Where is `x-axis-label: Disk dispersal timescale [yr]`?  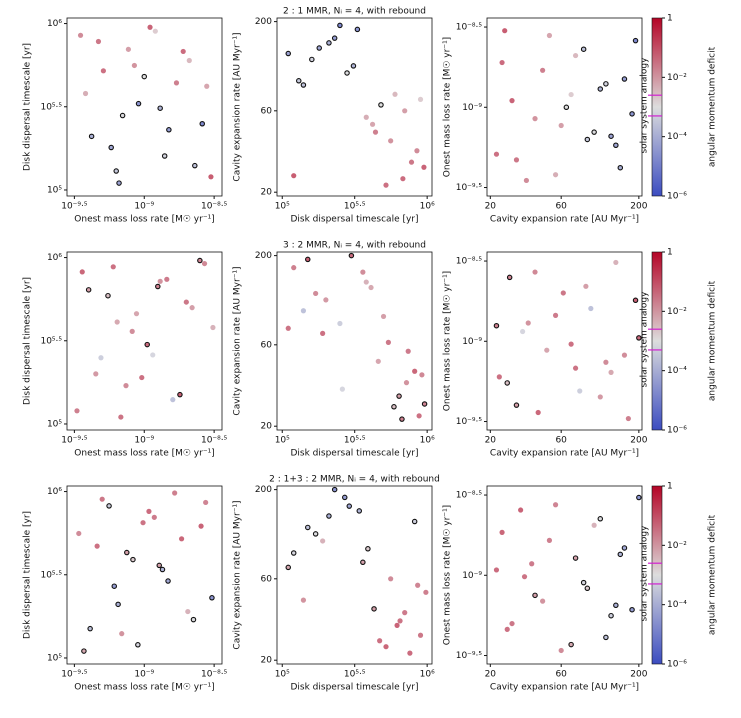
x-axis-label: Disk dispersal timescale [yr] is located at coordinates (354, 454).